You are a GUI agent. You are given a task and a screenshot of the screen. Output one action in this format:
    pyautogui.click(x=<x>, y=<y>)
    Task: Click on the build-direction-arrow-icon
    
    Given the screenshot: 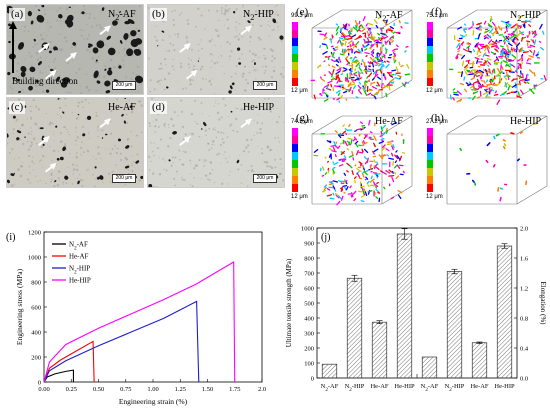 What is the action you would take?
    pyautogui.click(x=13, y=47)
    